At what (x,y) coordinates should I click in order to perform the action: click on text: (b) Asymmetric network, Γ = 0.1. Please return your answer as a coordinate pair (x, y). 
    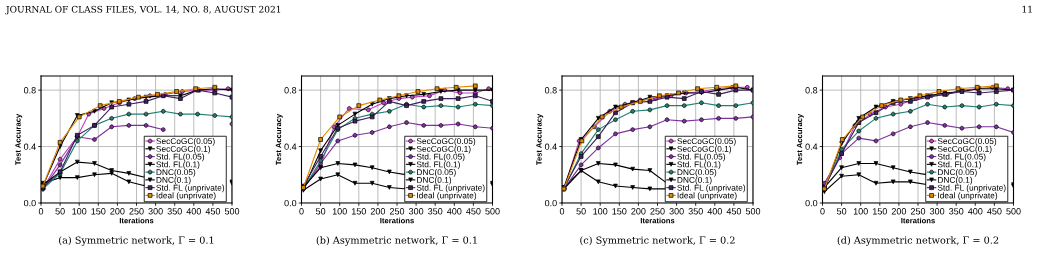
    Looking at the image, I should click on (396, 241).